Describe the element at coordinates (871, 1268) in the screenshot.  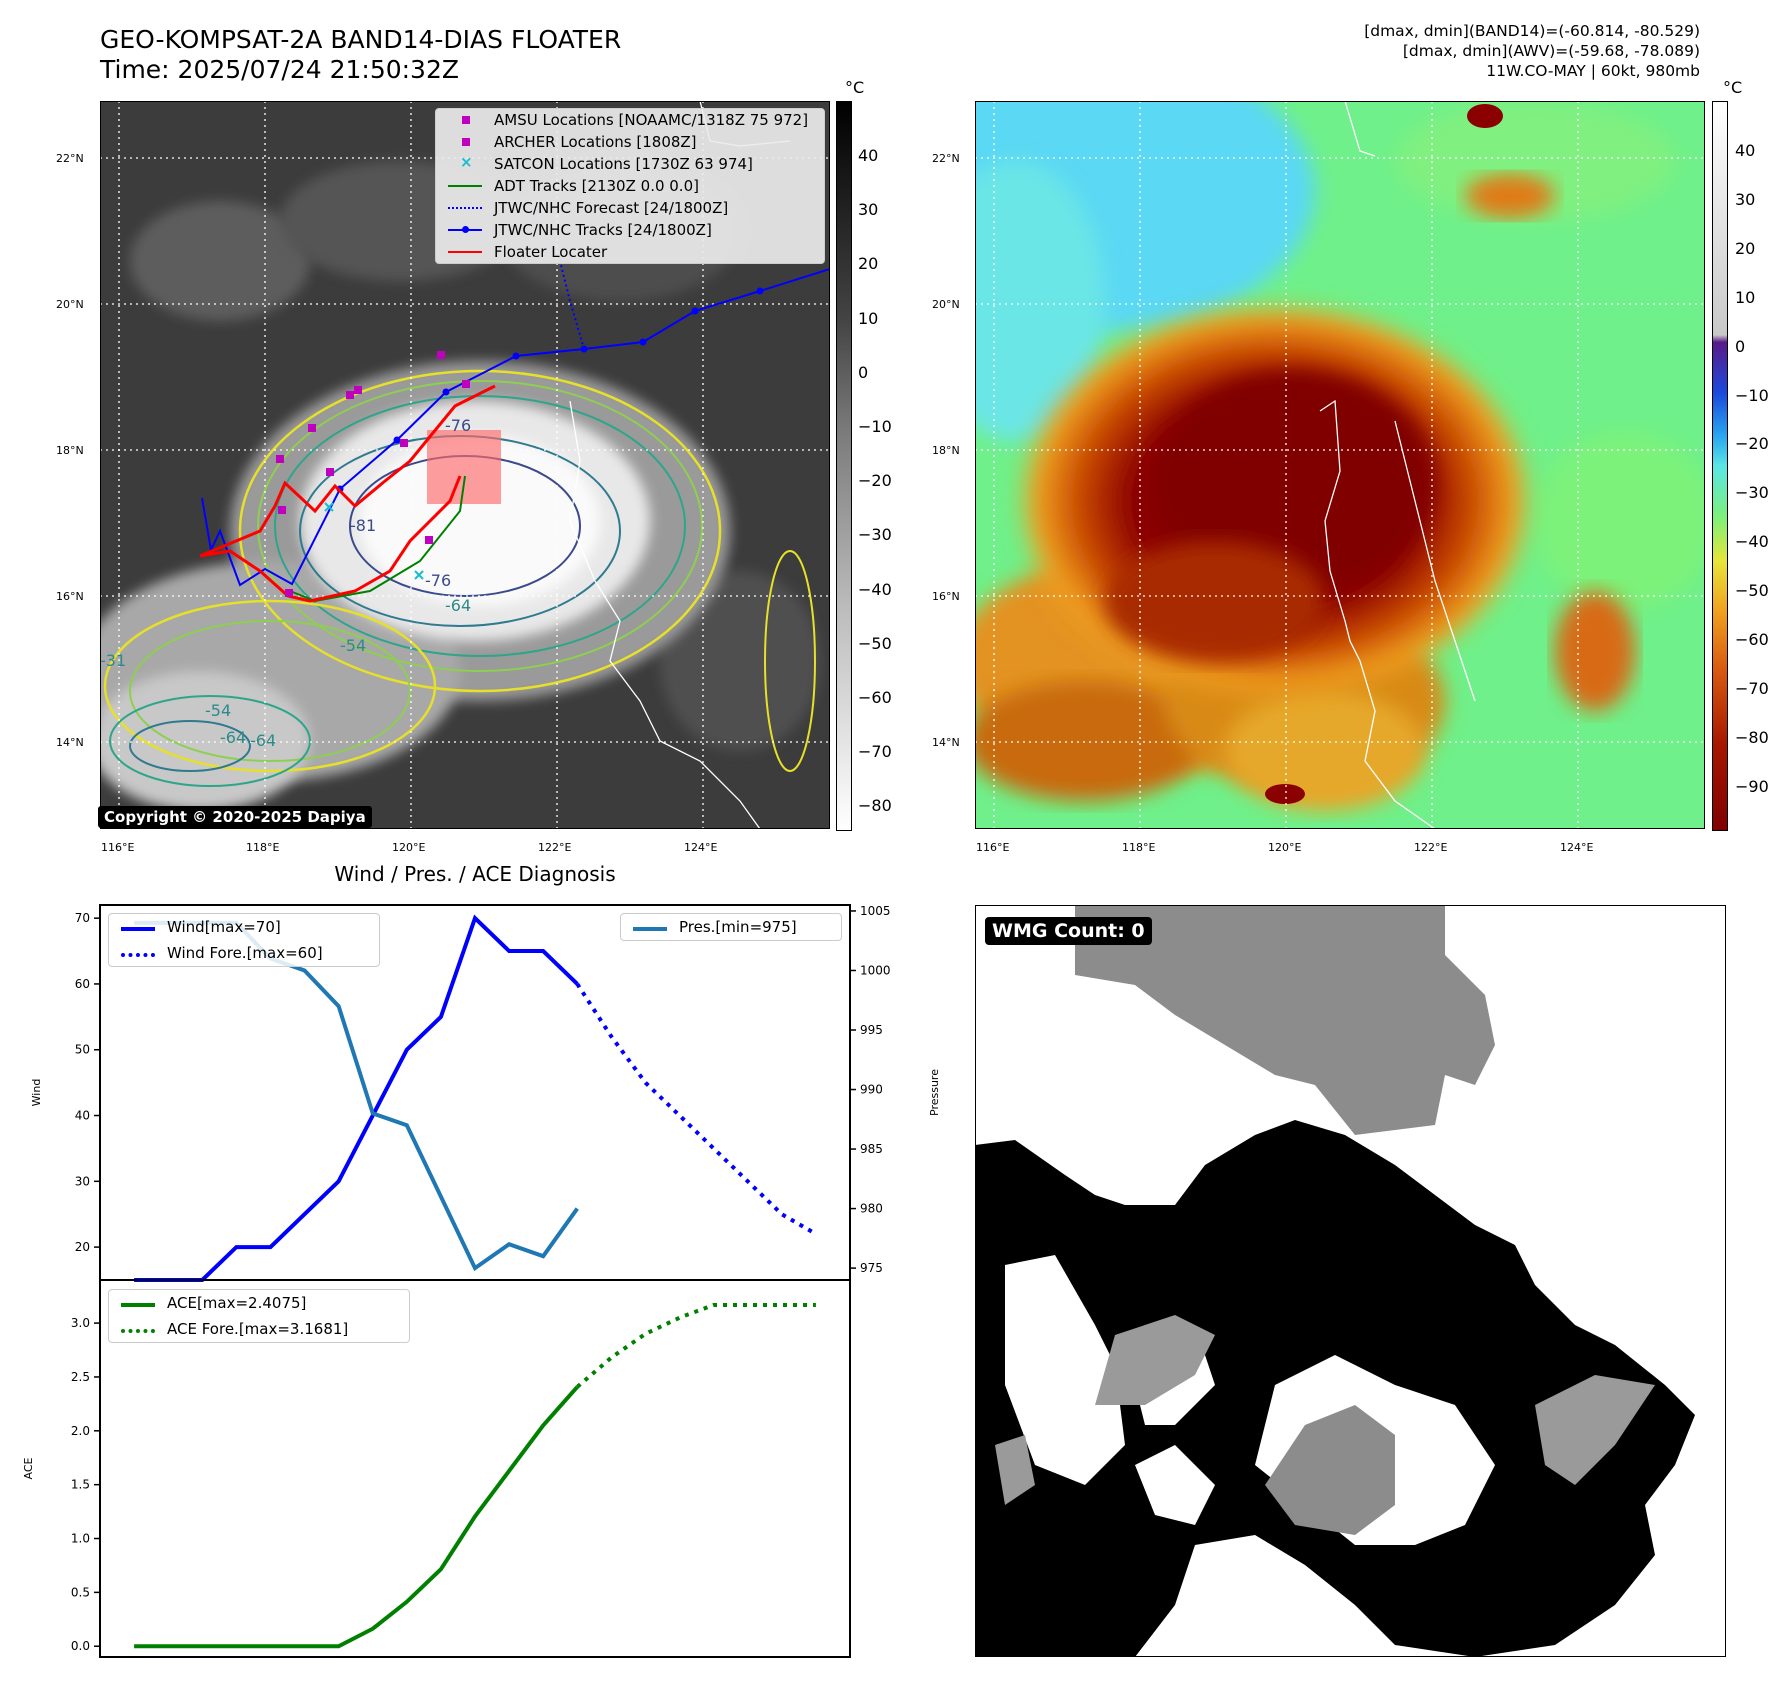
I see `pressure-tick-label: 975` at that location.